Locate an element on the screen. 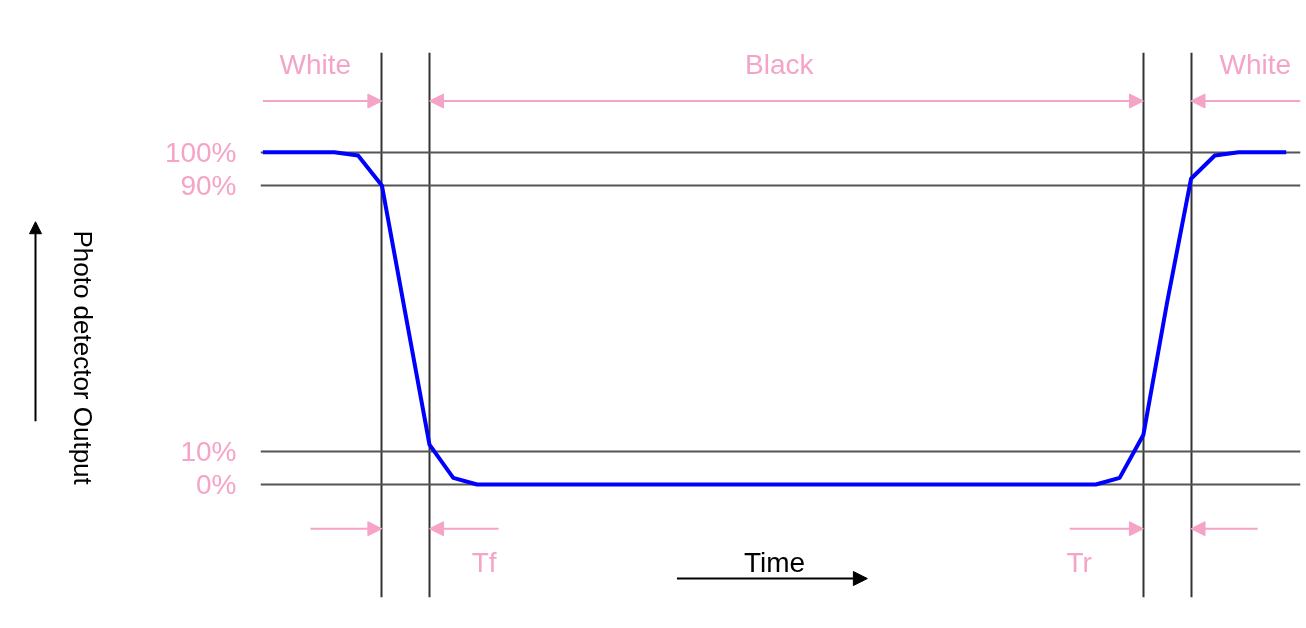  annotation: Black is located at coordinates (780, 64).